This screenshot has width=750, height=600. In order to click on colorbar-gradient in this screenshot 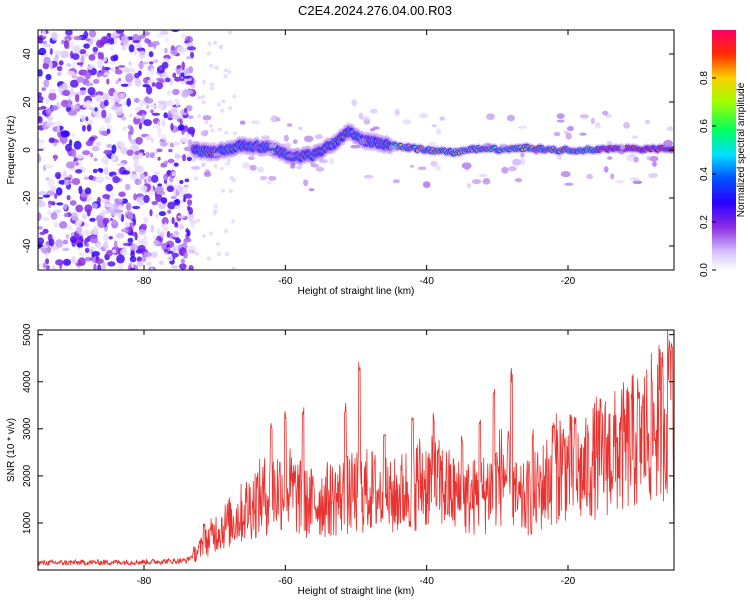, I will do `click(724, 150)`.